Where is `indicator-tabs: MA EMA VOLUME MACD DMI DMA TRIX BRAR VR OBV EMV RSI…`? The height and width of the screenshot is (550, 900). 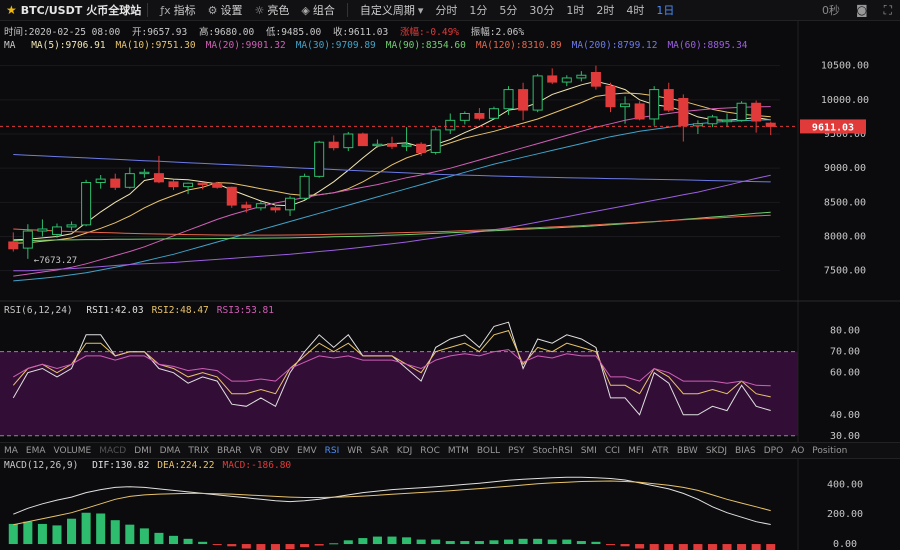 indicator-tabs: MA EMA VOLUME MACD DMI DMA TRIX BRAR VR OBV EMV RSI… is located at coordinates (450, 450).